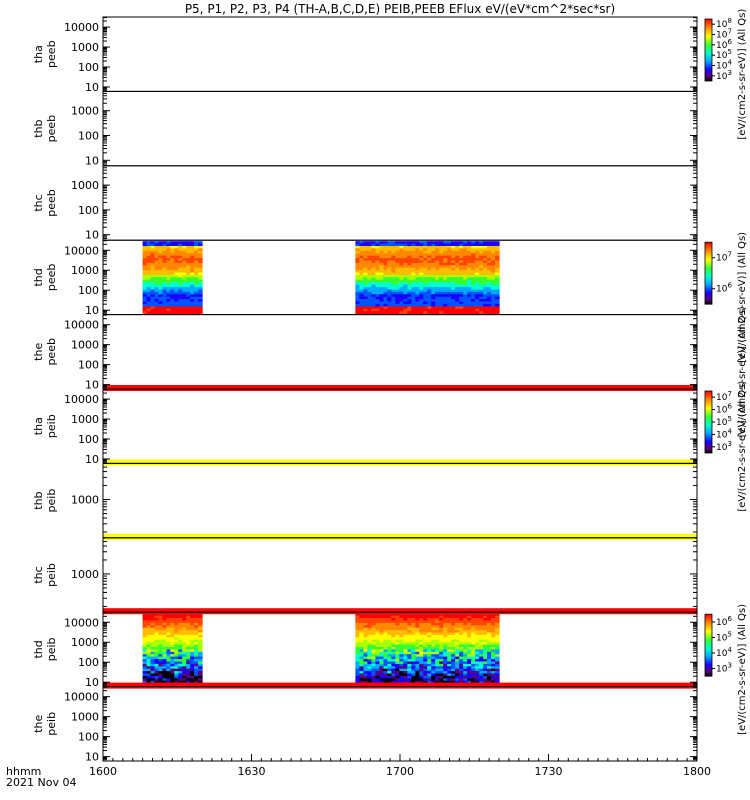  I want to click on x-date-label: 2021 Nov 04, so click(41, 782).